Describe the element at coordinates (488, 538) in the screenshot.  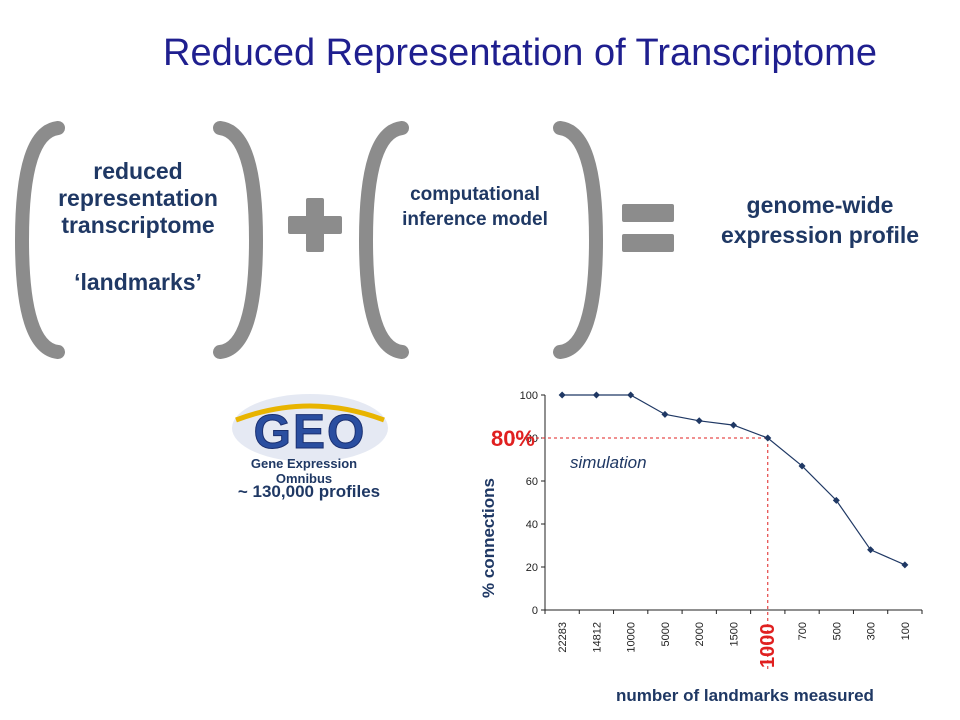
I see `y-axis-label: % connections` at that location.